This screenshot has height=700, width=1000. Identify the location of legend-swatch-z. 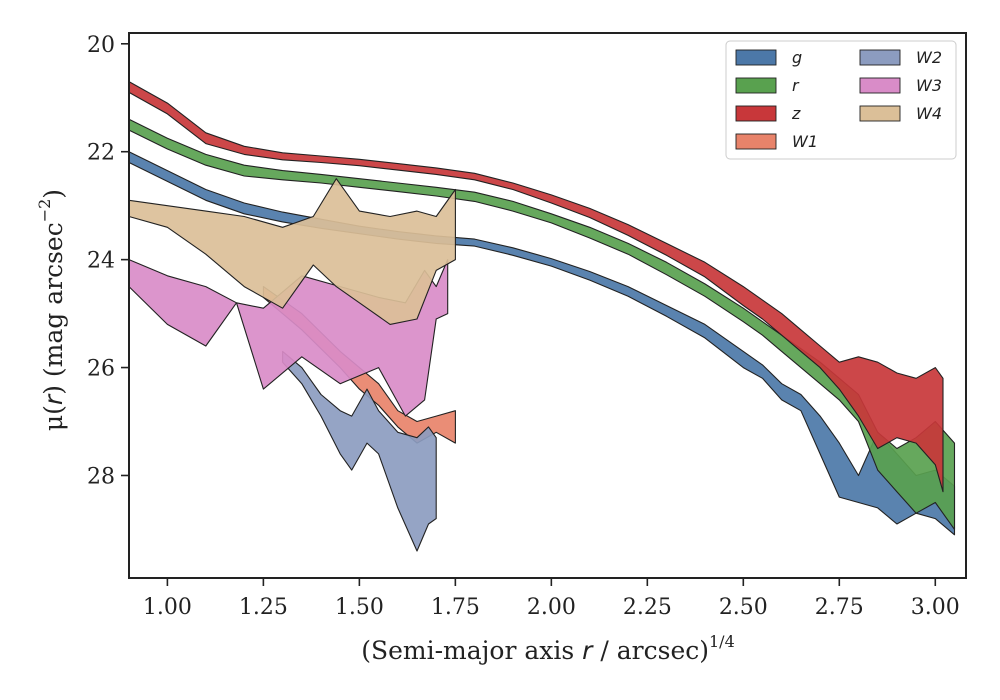
(756, 113).